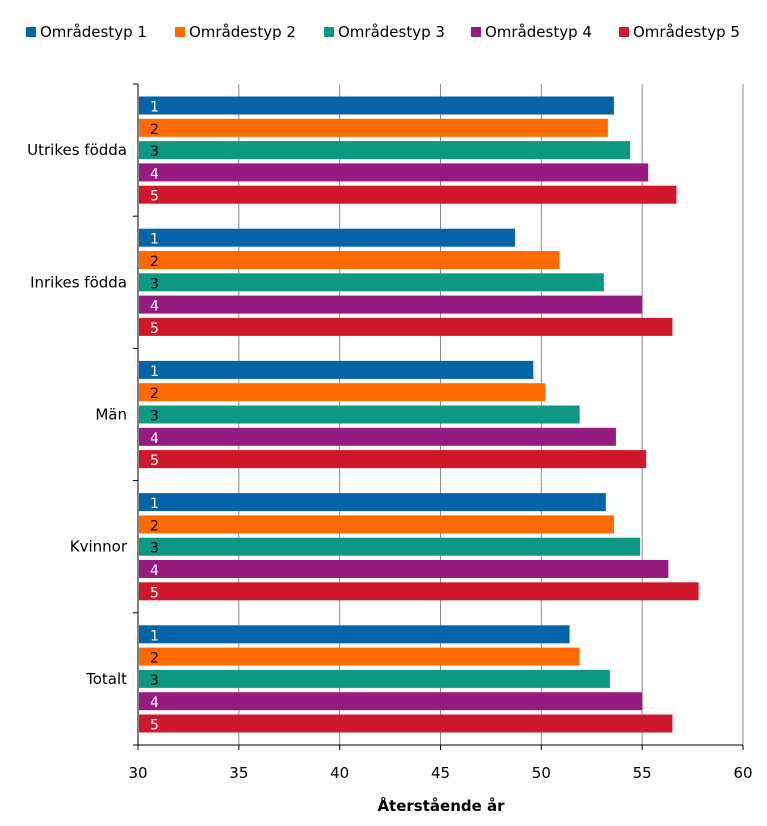  What do you see at coordinates (441, 805) in the screenshot?
I see `x-axis-title: Återstående år` at bounding box center [441, 805].